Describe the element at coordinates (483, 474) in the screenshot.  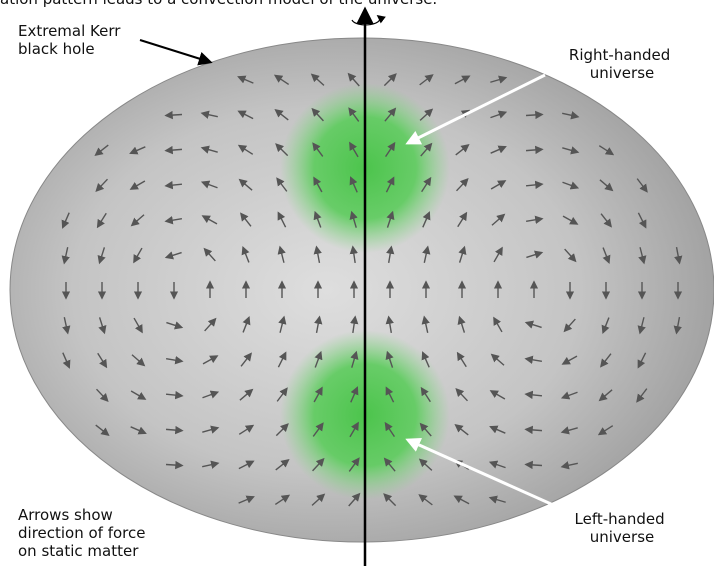
I see `pointer` at that location.